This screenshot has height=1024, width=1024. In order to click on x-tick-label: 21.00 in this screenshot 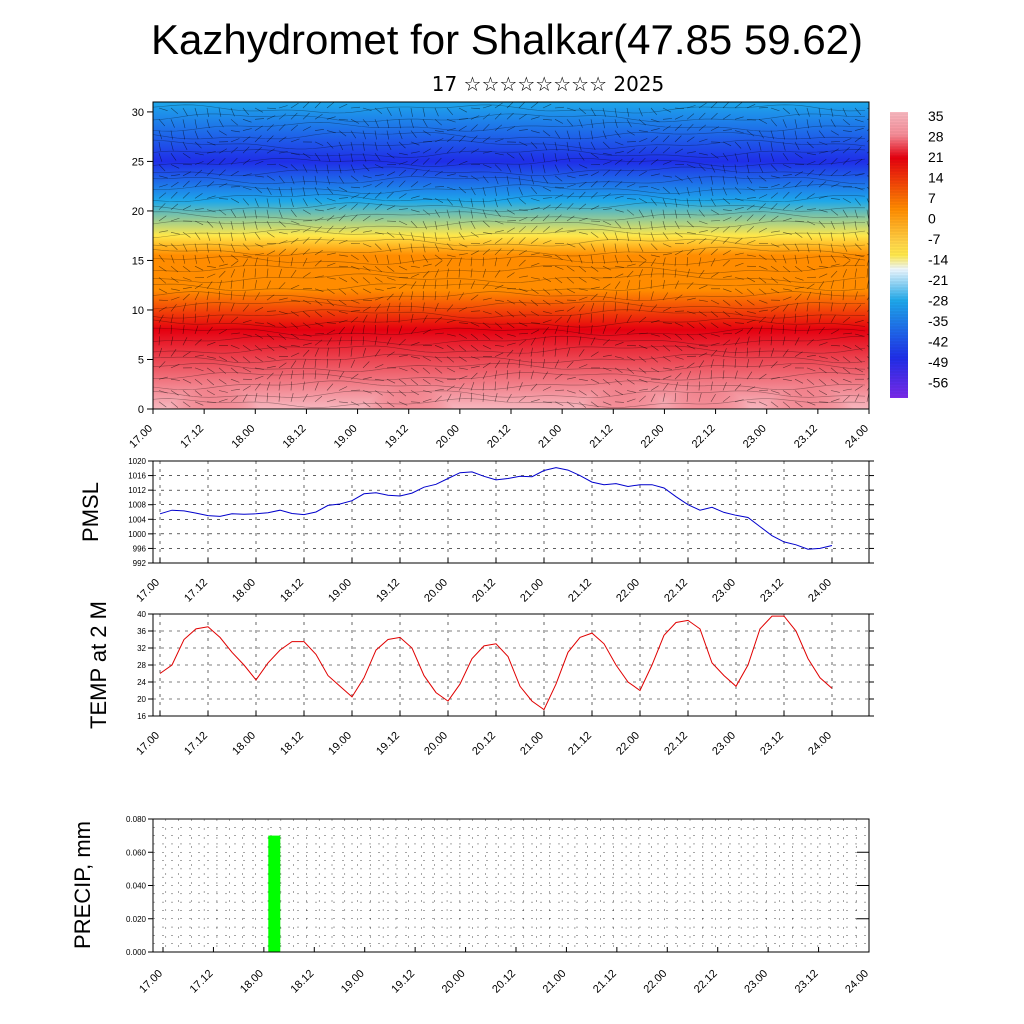, I will do `click(532, 591)`.